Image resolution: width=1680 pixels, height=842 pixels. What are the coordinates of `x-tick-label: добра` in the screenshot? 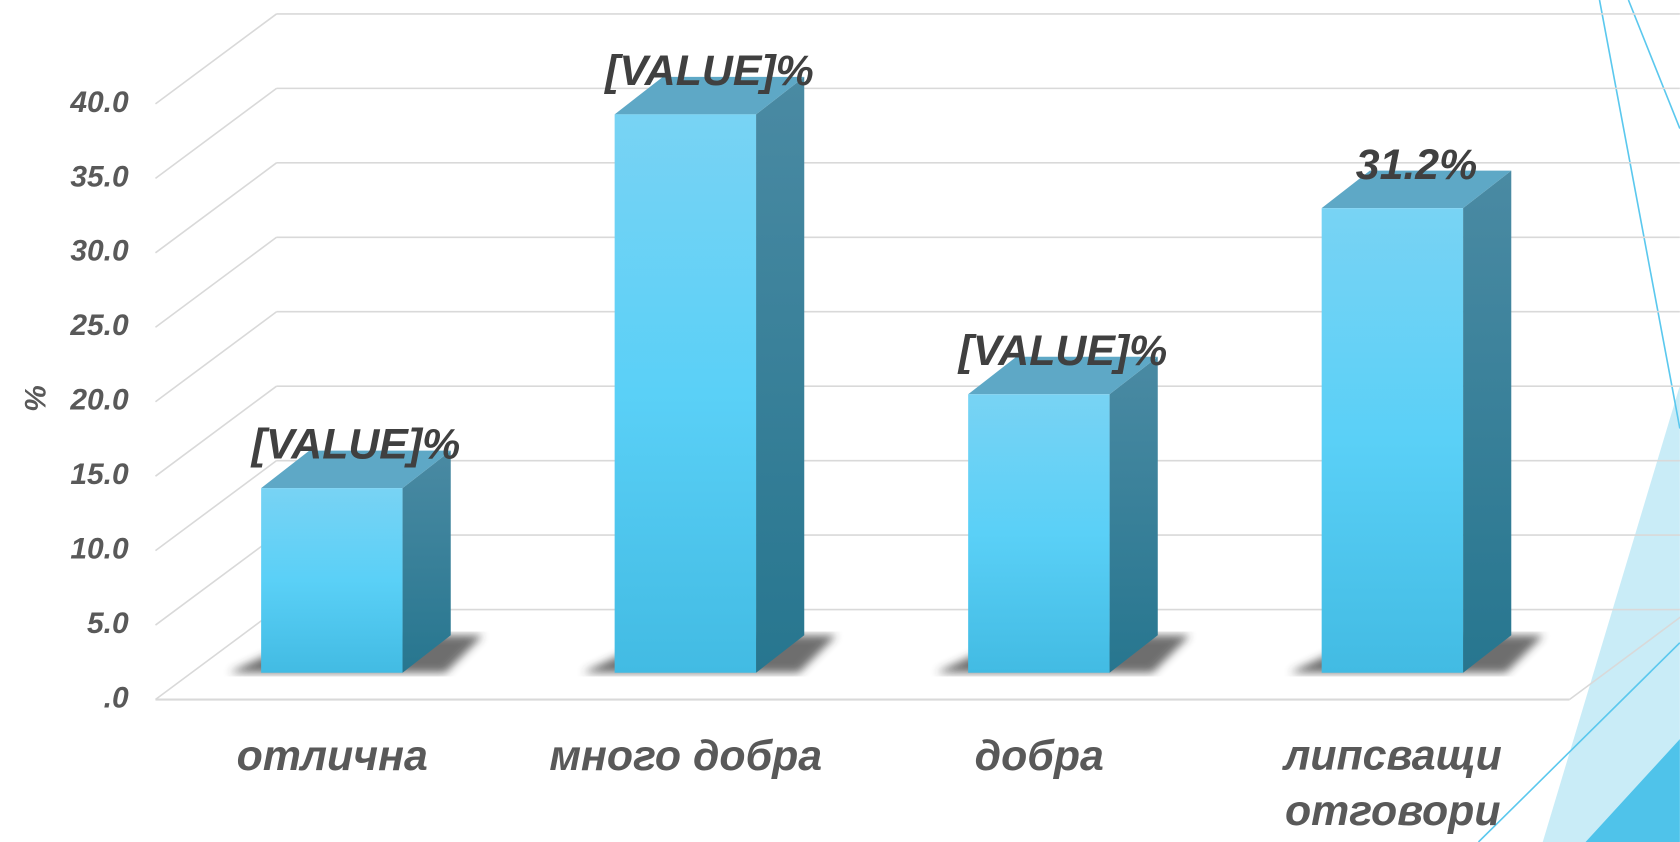 It's located at (1039, 756).